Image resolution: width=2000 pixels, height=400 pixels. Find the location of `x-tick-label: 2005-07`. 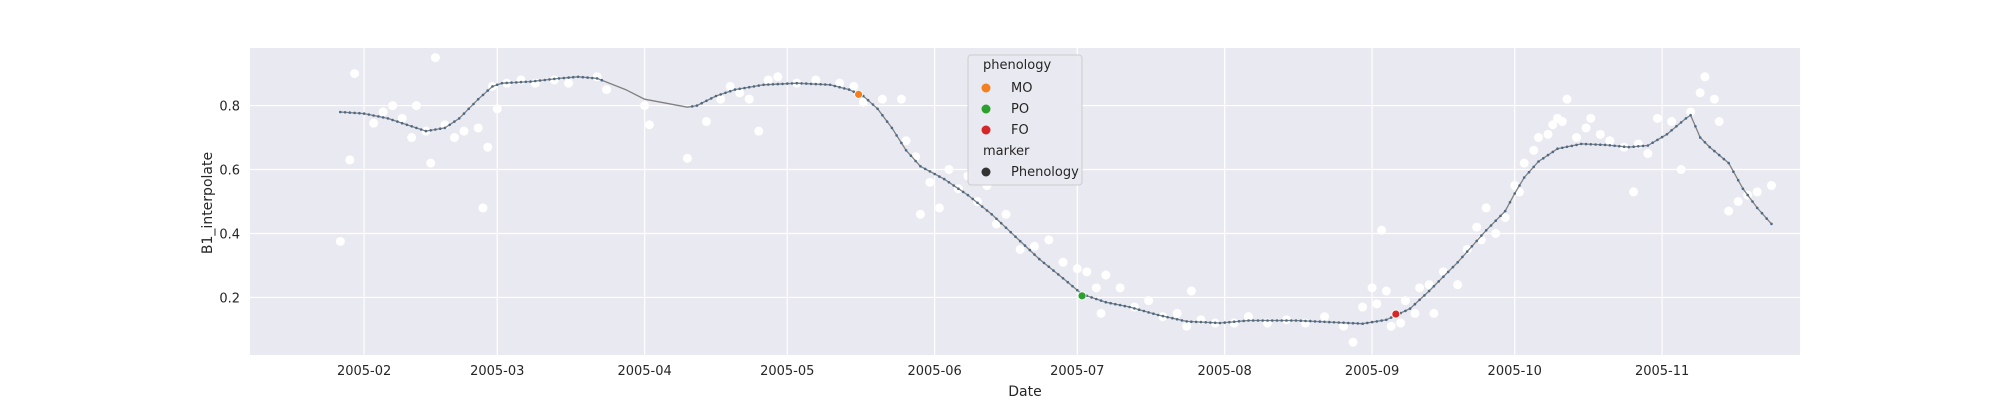

x-tick-label: 2005-07 is located at coordinates (1077, 371).